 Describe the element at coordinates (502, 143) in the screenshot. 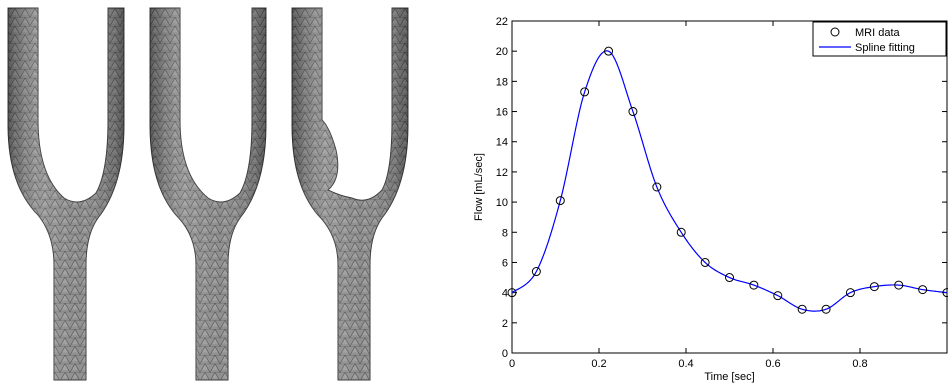

I see `y-tick-label: 14` at that location.